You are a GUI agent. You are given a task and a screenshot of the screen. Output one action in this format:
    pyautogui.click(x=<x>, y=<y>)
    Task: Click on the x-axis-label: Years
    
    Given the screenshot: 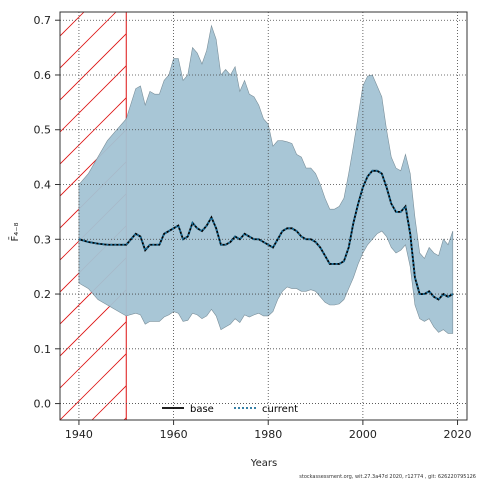 What is the action you would take?
    pyautogui.click(x=263, y=463)
    